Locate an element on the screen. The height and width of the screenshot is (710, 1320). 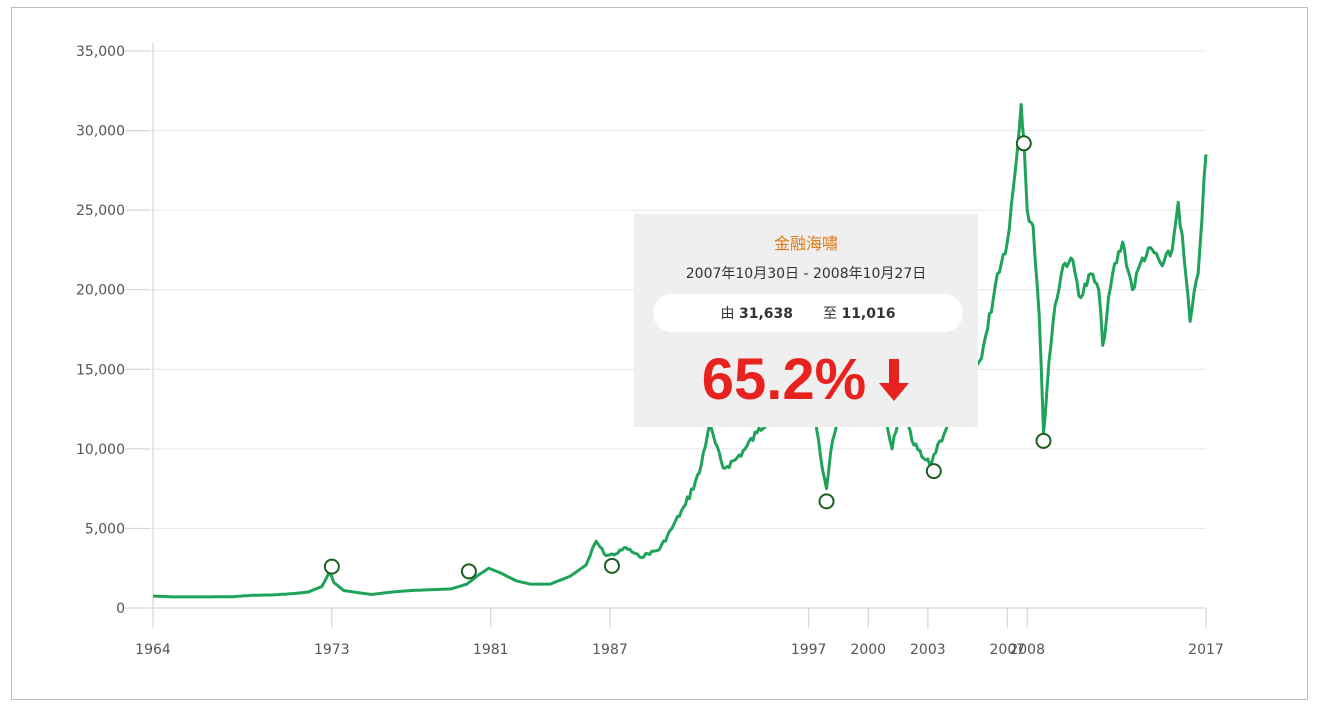
x-tick-label: 2008 is located at coordinates (1027, 650).